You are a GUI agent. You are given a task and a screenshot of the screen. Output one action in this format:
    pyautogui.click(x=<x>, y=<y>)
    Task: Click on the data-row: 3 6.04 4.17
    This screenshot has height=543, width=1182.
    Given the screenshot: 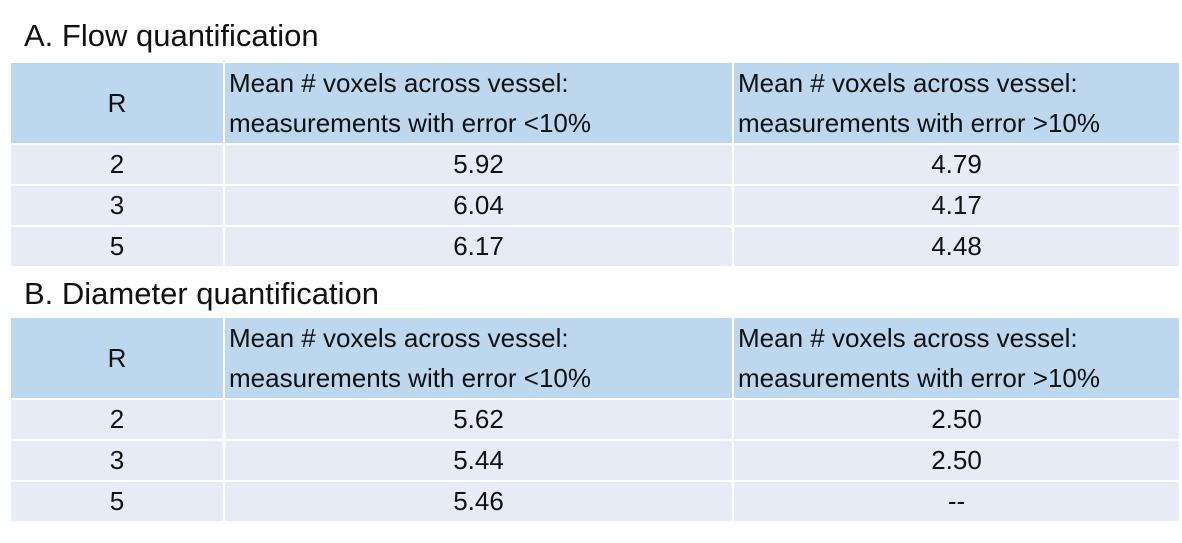 What is the action you would take?
    pyautogui.click(x=595, y=205)
    